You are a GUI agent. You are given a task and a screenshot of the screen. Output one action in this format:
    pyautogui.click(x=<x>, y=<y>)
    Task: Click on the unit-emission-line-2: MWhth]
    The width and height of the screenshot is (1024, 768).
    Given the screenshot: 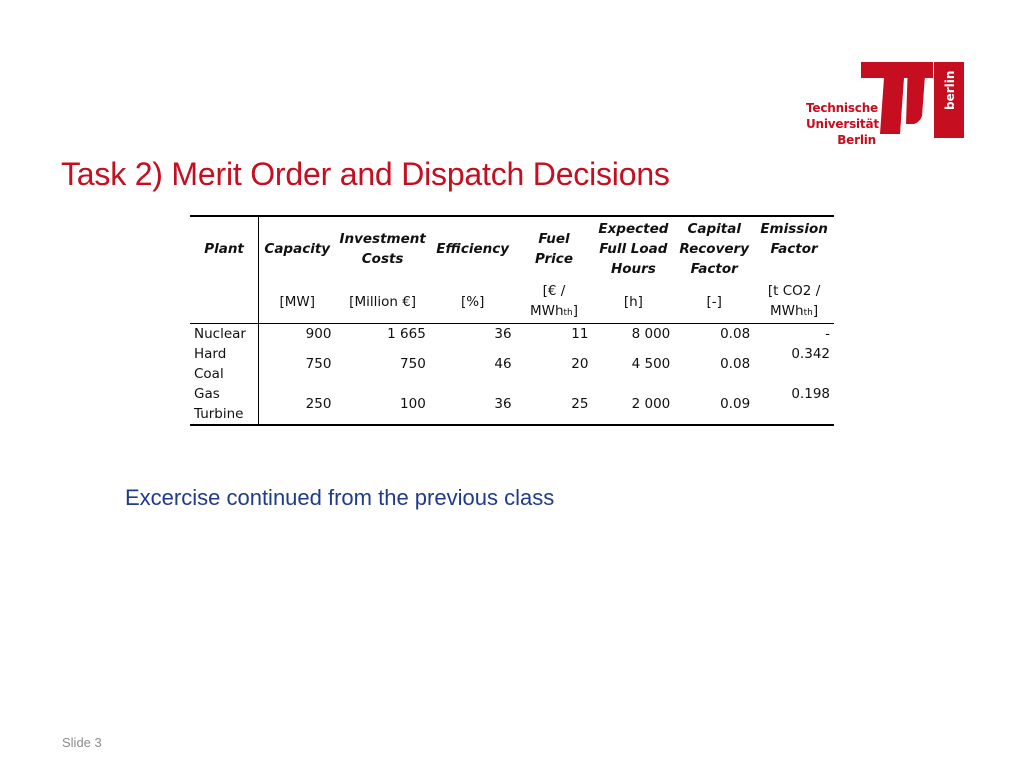 What is the action you would take?
    pyautogui.click(x=794, y=312)
    